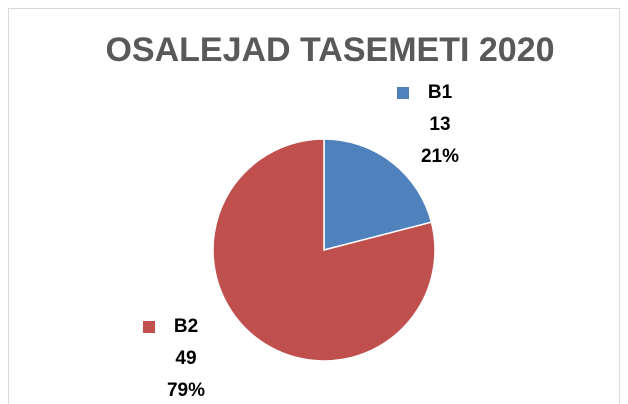 Image resolution: width=628 pixels, height=404 pixels. I want to click on slice-label: B1, so click(440, 92).